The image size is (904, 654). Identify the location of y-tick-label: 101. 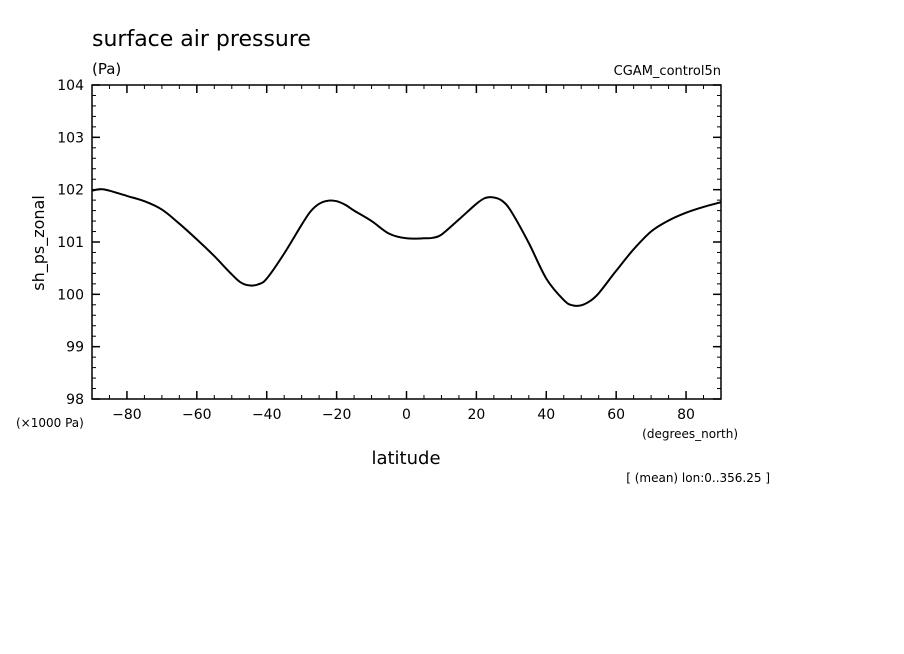
(70, 243).